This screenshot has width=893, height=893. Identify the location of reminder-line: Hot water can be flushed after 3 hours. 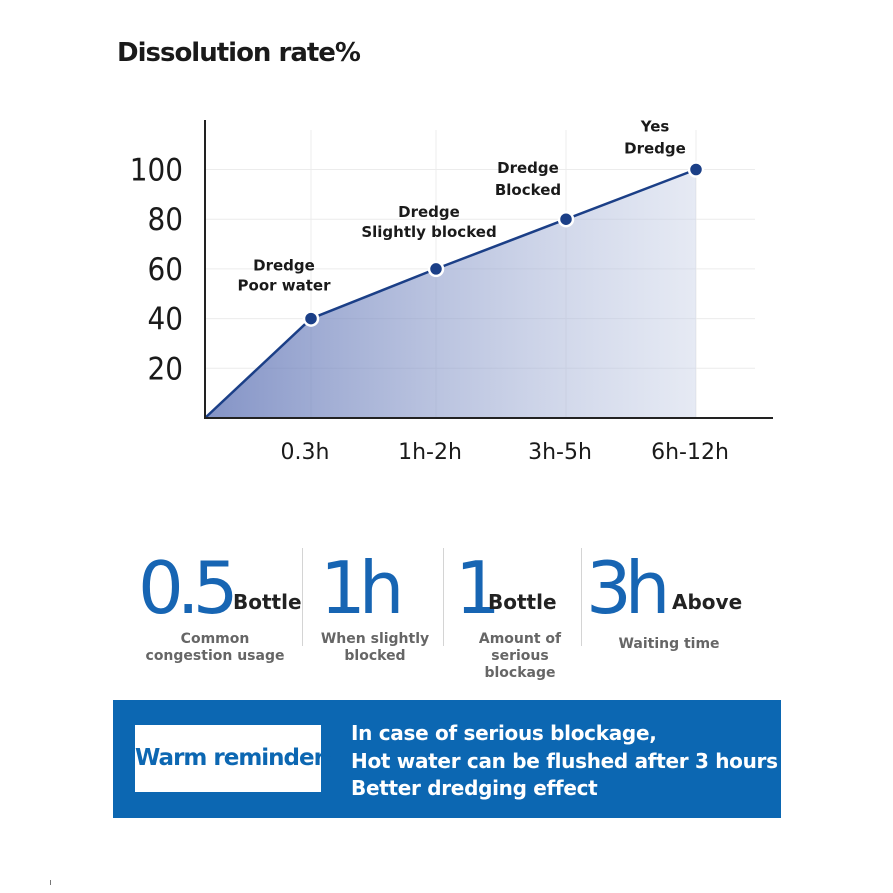
(564, 761).